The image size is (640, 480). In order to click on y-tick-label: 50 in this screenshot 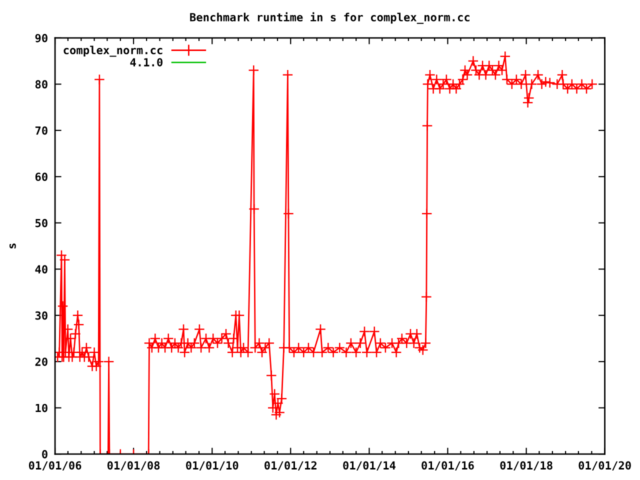, I will do `click(41, 223)`.